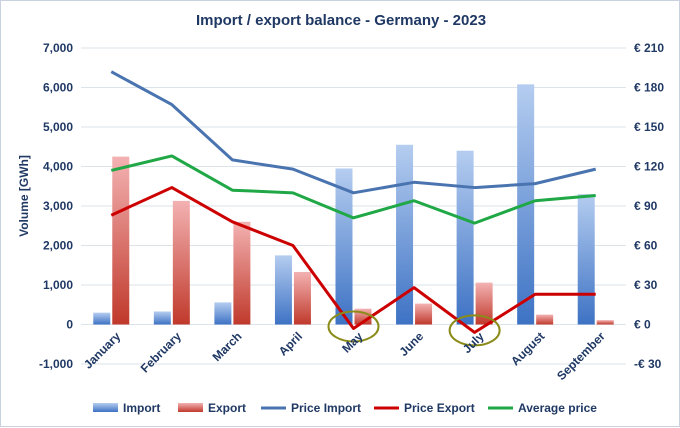  I want to click on chart-title: Import / export balance - Germany - 2023, so click(341, 20).